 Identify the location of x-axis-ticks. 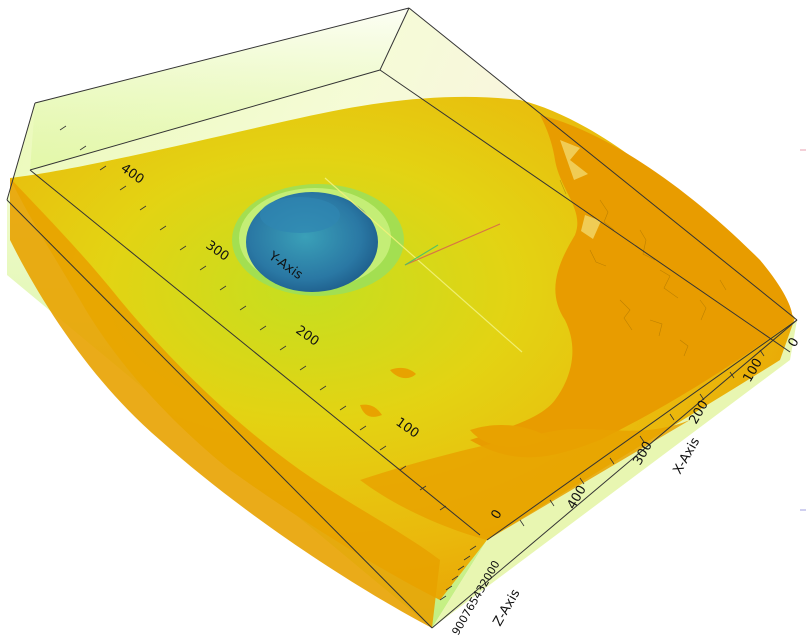
(642, 438).